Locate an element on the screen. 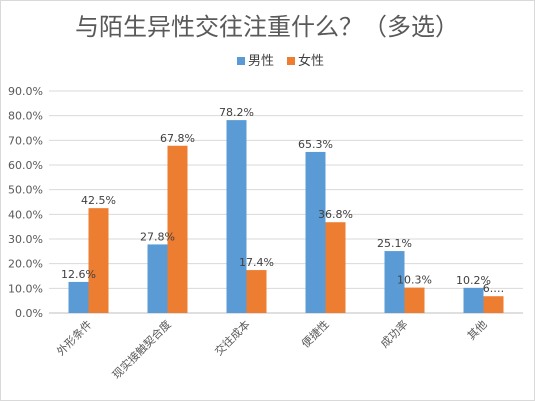 This screenshot has height=401, width=535. y-tick-label: 70.0% is located at coordinates (25, 140).